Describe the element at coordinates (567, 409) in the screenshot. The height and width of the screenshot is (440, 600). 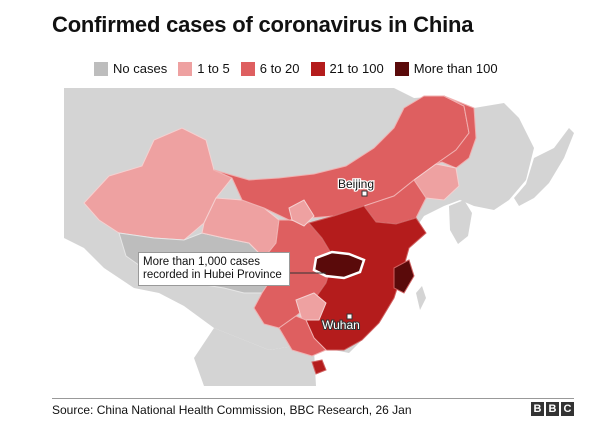
I see `bbc-logo-letter: C` at that location.